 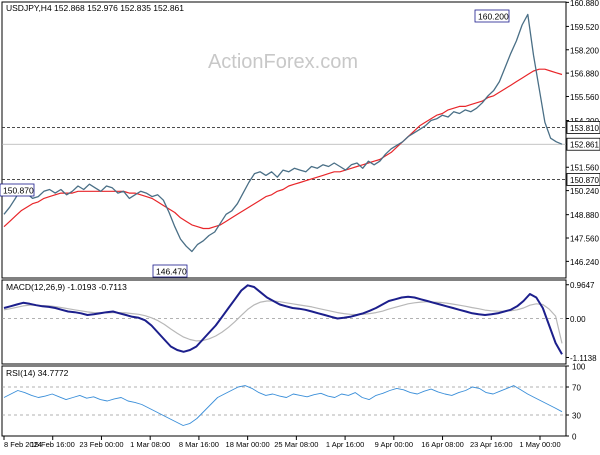 I want to click on x-tick-label: 23 Apr 16:00, so click(x=491, y=444).